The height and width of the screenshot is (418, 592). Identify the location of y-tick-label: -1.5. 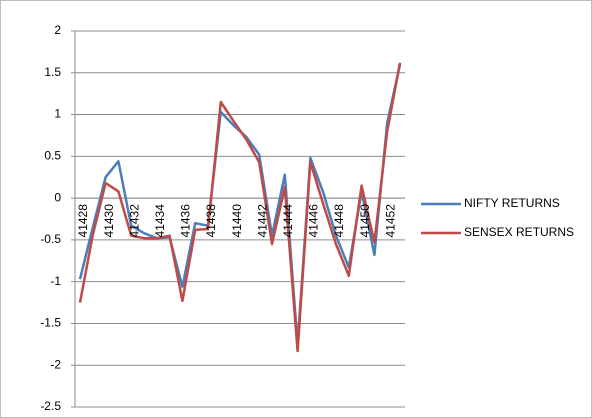
(50, 323).